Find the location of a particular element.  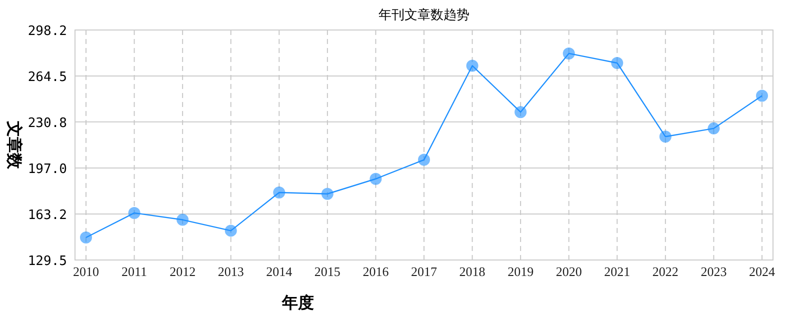

x-tick-label: 2018 is located at coordinates (472, 271).